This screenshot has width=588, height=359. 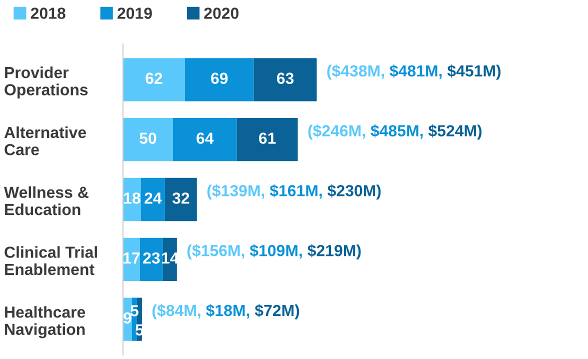 I want to click on legend-label: 2020, so click(x=221, y=13).